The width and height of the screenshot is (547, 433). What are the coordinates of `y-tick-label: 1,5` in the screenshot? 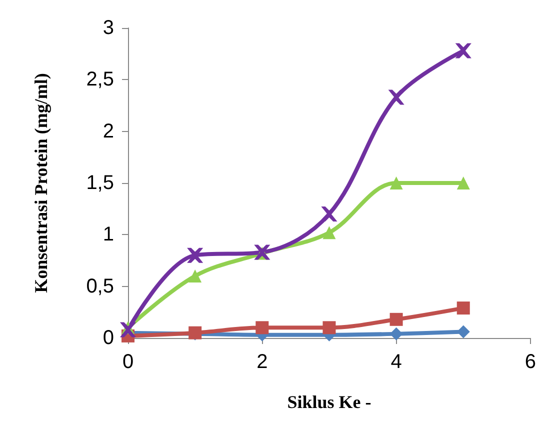 It's located at (100, 183).